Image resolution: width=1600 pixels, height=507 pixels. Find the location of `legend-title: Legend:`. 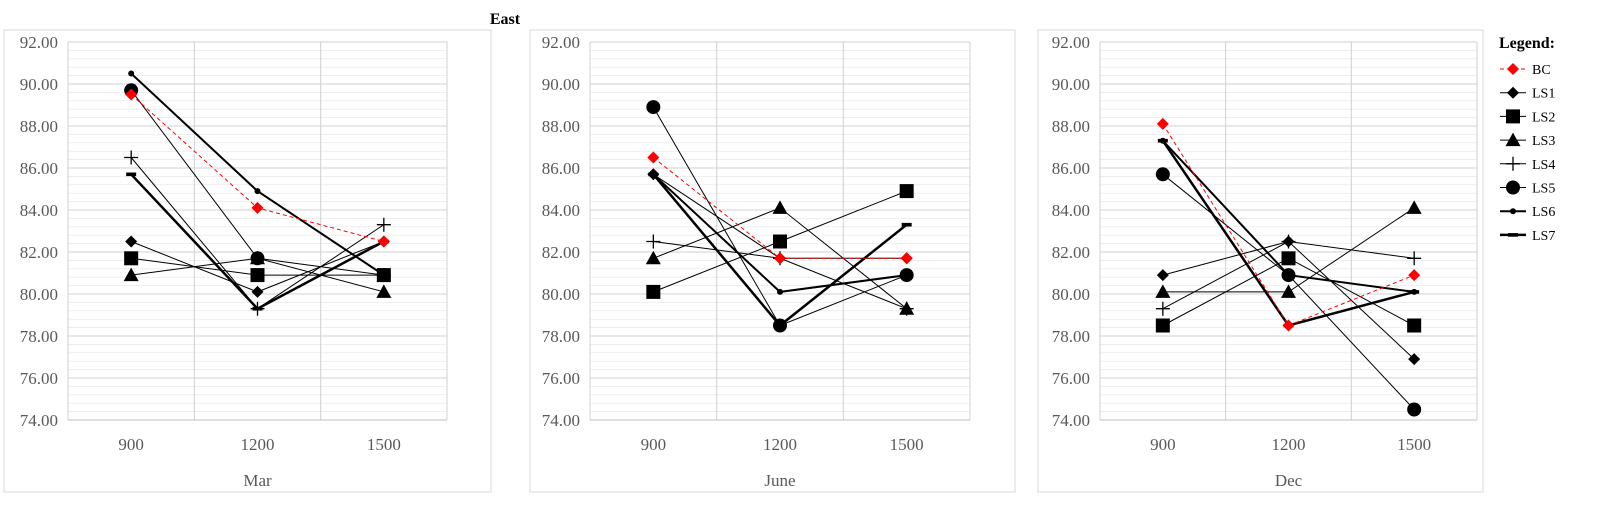

legend-title: Legend: is located at coordinates (1527, 43).